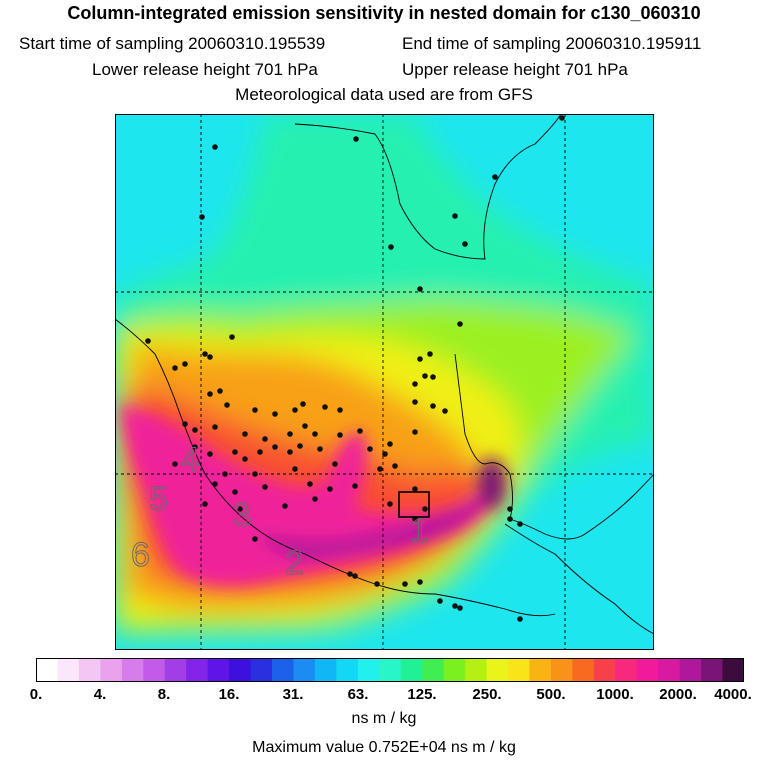 The height and width of the screenshot is (768, 768). What do you see at coordinates (419, 531) in the screenshot?
I see `region-label-1: 1` at bounding box center [419, 531].